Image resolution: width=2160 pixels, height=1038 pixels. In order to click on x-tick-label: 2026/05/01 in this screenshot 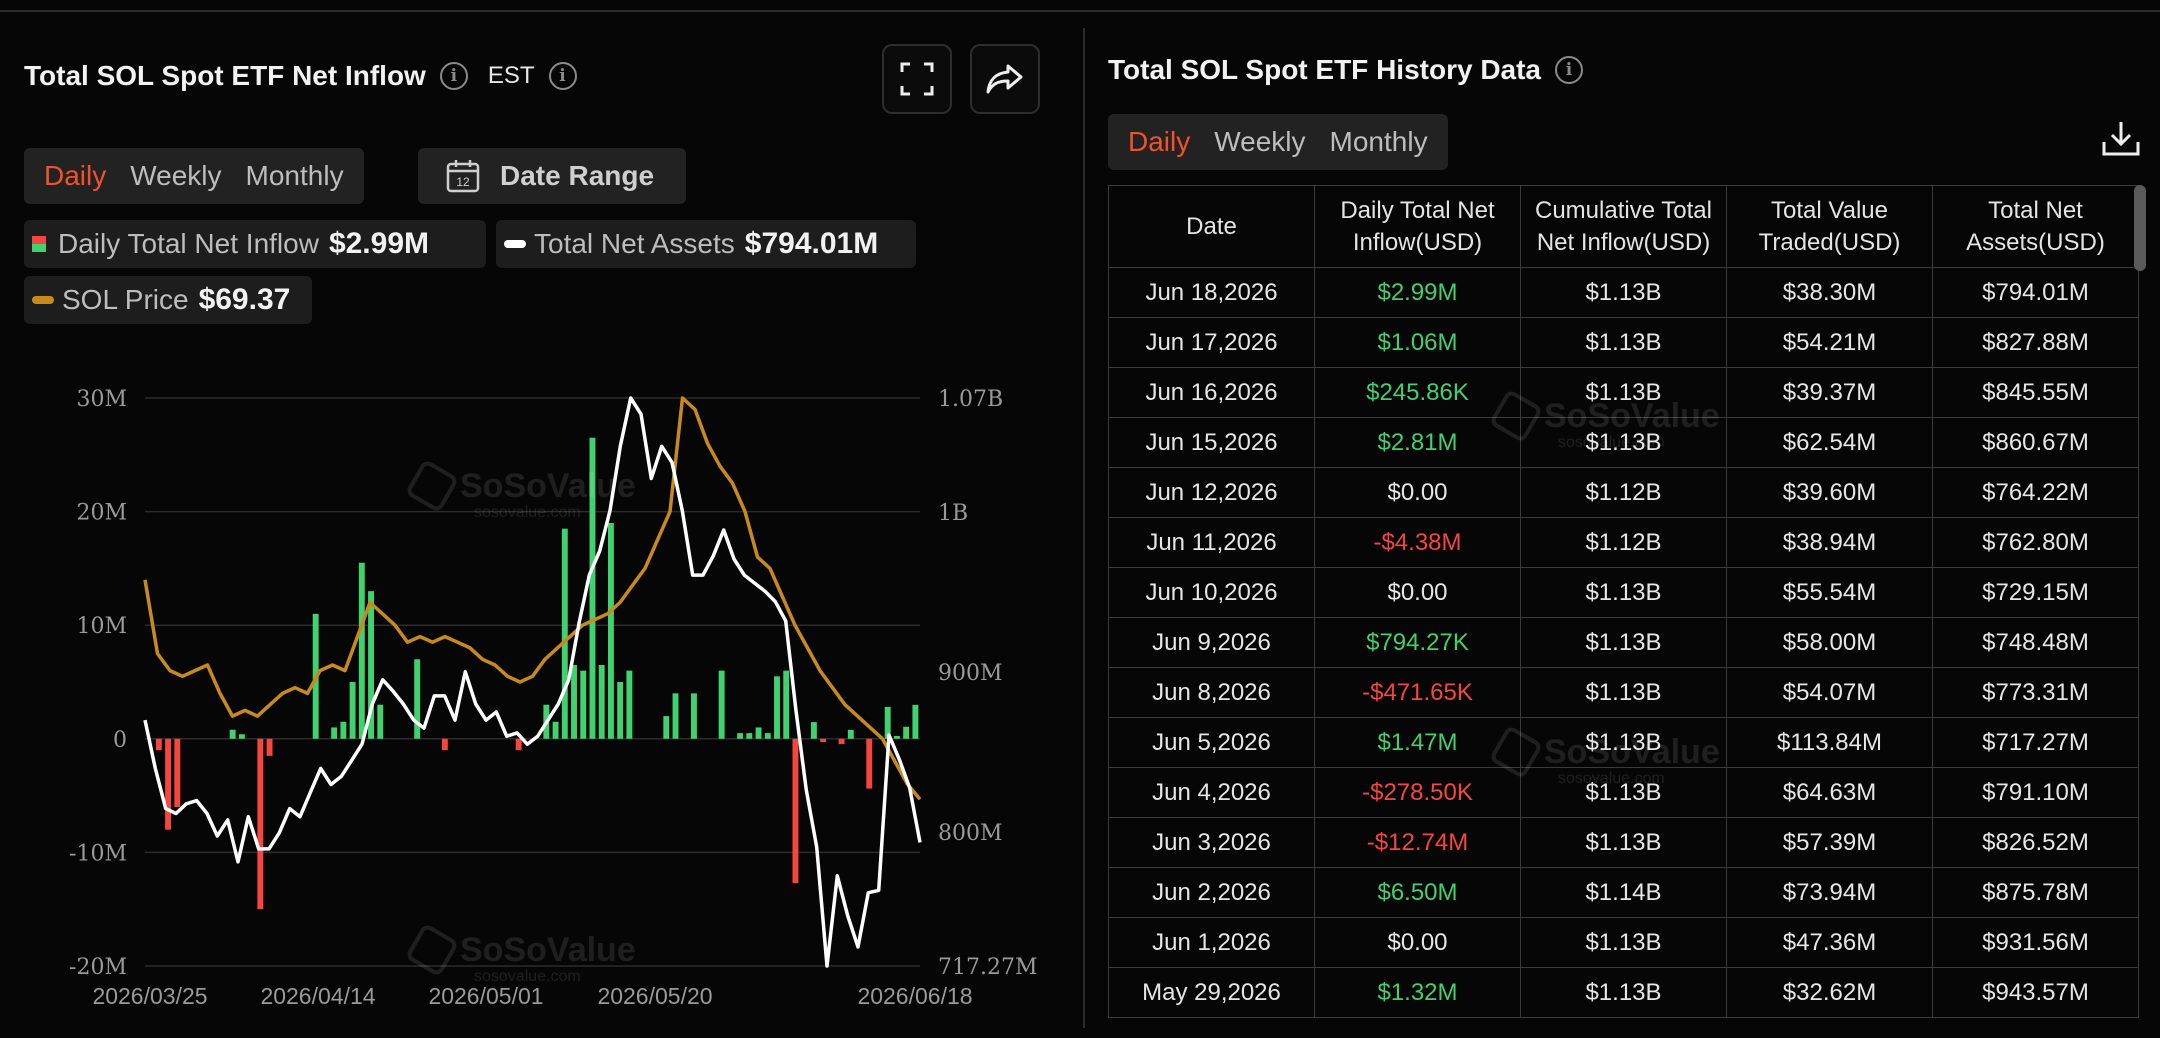, I will do `click(485, 996)`.